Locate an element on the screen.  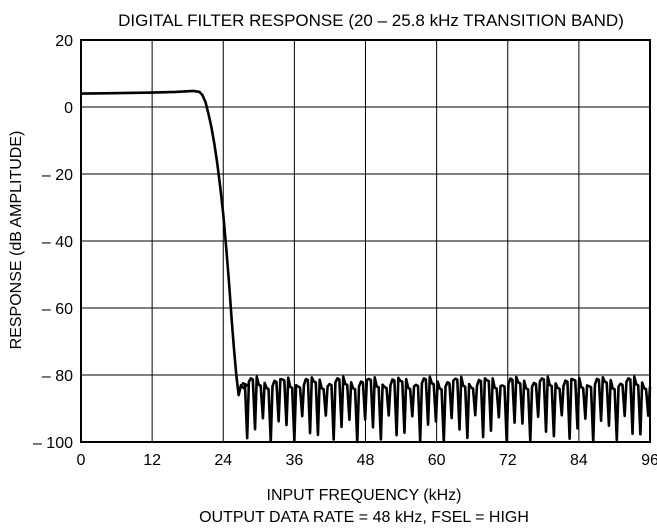
y-tick-label: 20 is located at coordinates (64, 41).